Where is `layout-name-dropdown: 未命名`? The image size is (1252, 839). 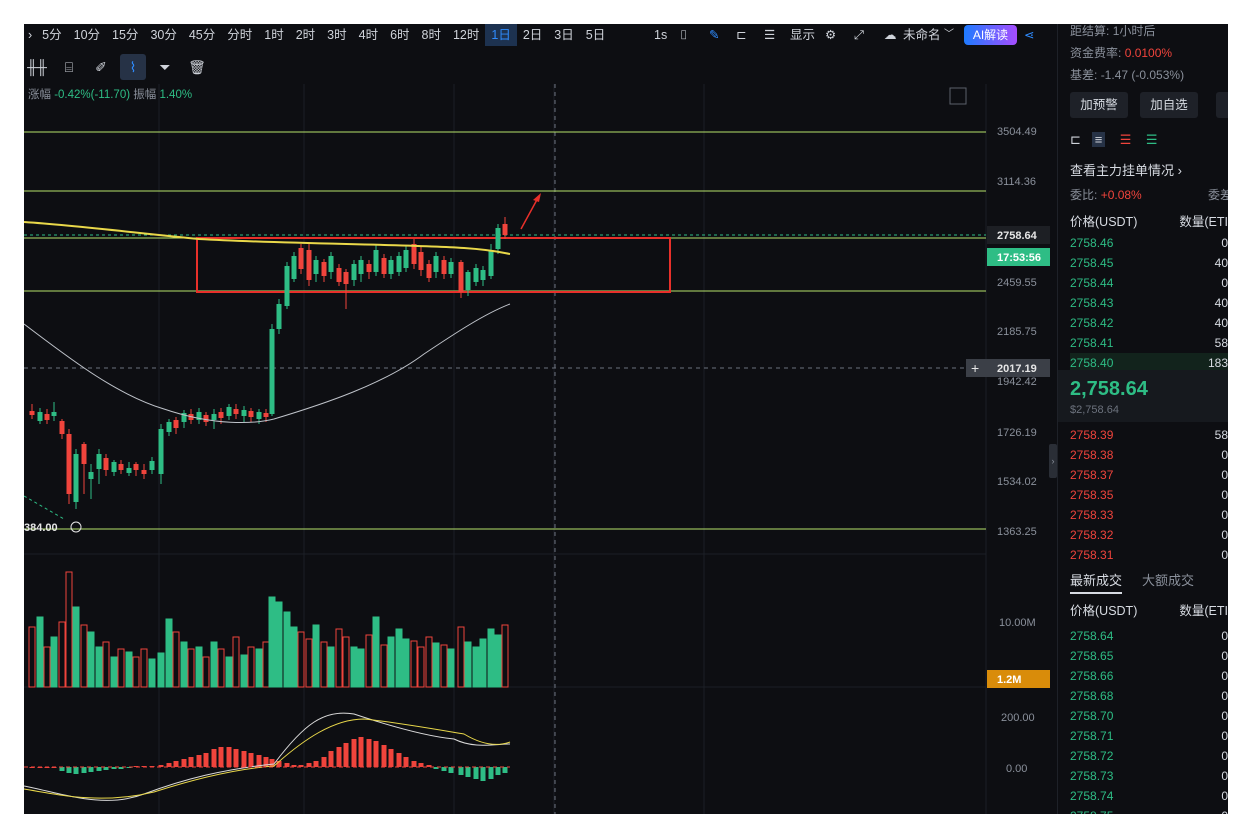
layout-name-dropdown: 未命名 is located at coordinates (922, 35).